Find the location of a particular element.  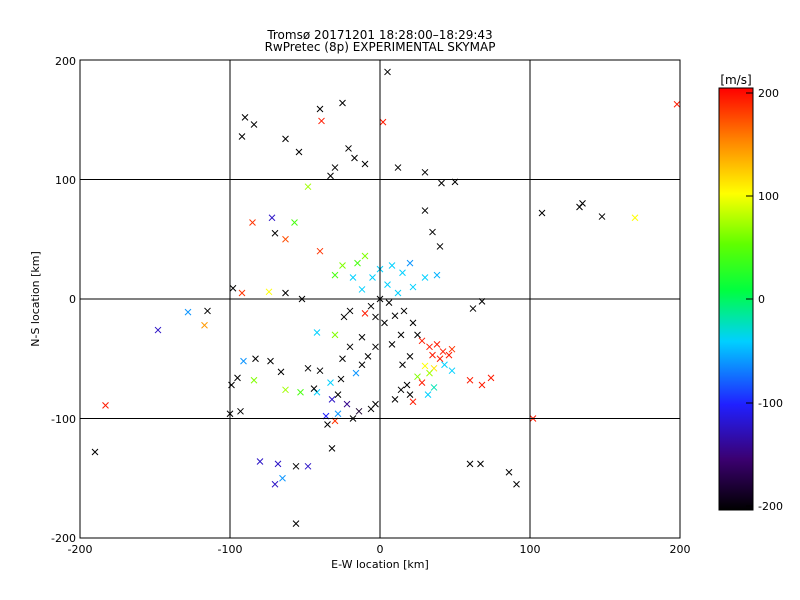

chart-title: Tromsø 20171201 18:28:00–18:29:43 is located at coordinates (379, 35).